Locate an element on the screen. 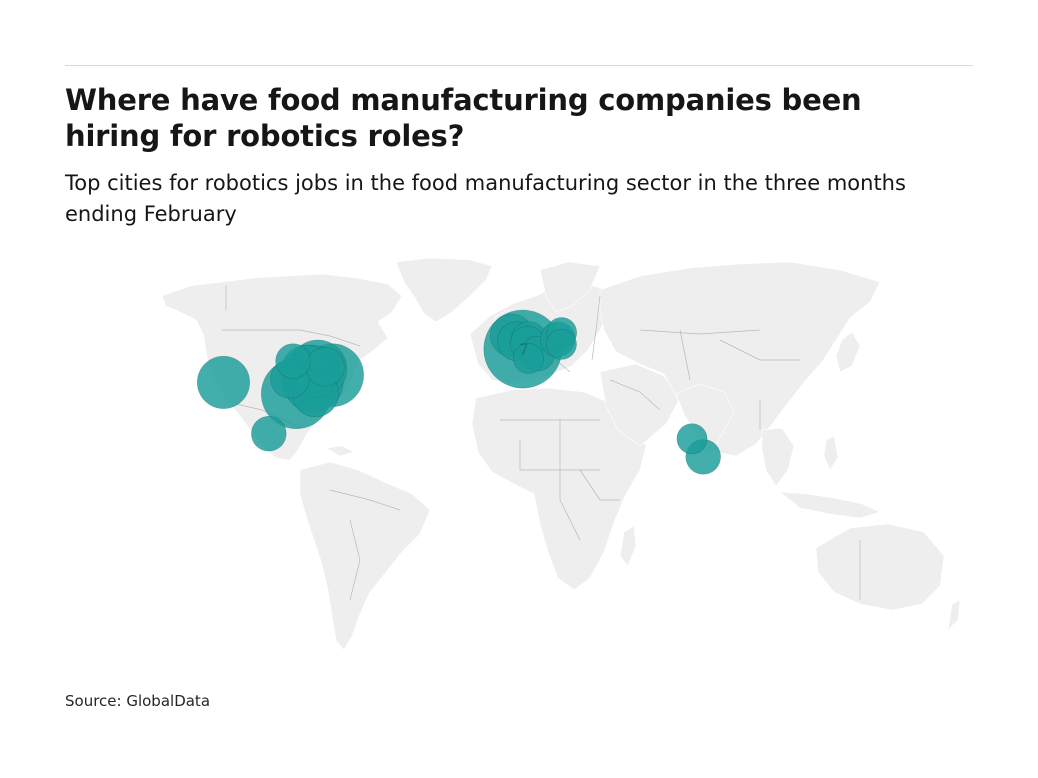  land-caribbean is located at coordinates (340, 451).